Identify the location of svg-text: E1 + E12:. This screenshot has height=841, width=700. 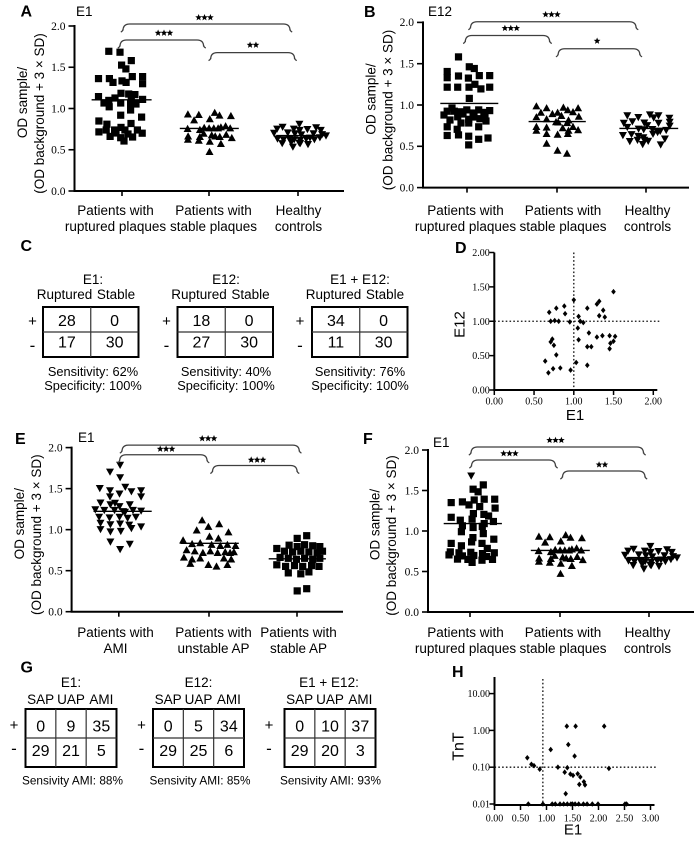
(329, 682).